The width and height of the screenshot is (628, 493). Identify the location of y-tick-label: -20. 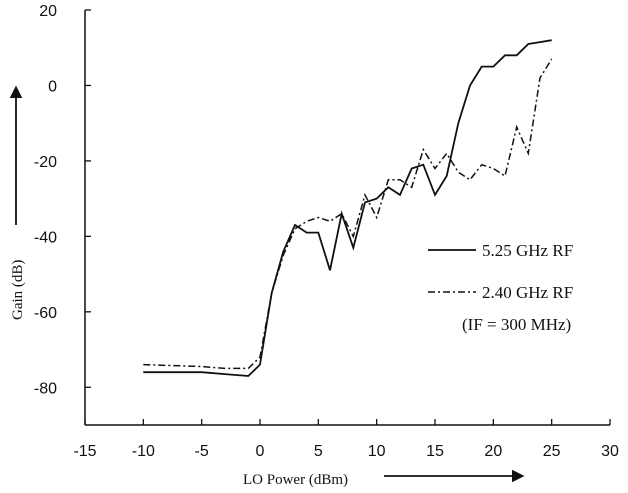
(45, 162).